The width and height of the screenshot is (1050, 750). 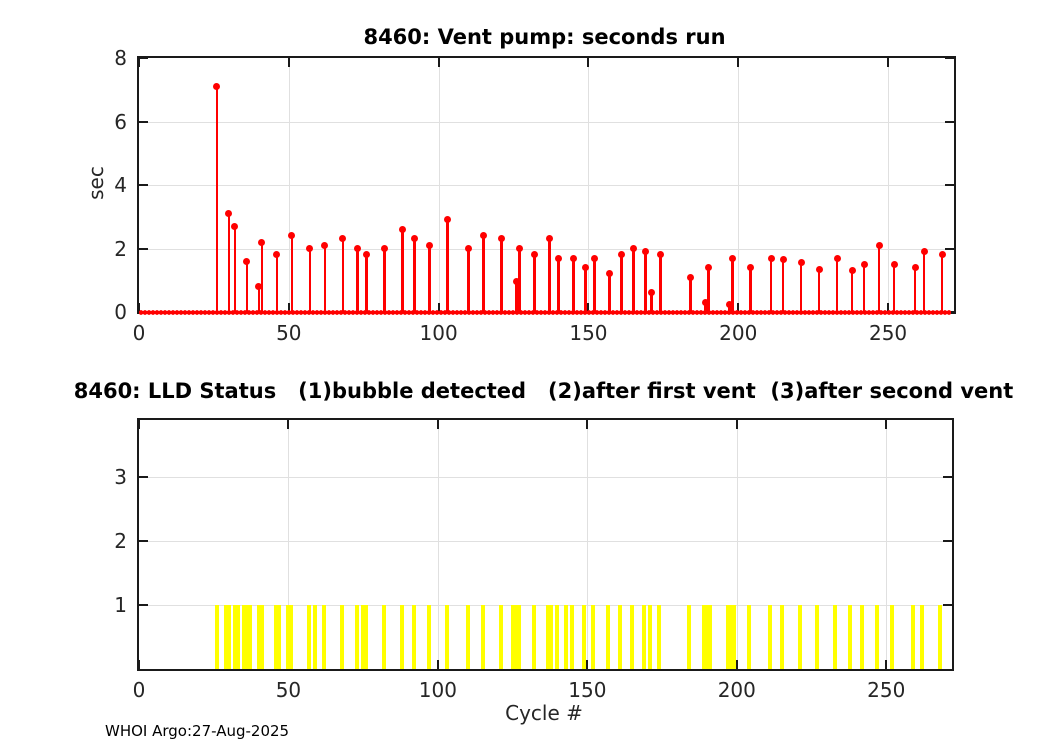 I want to click on grid-line-x50, so click(x=289, y=544).